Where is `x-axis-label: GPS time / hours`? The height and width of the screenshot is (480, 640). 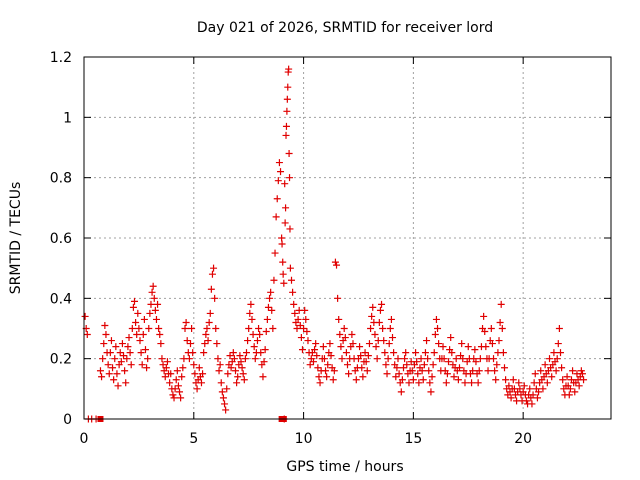 x-axis-label: GPS time / hours is located at coordinates (344, 467).